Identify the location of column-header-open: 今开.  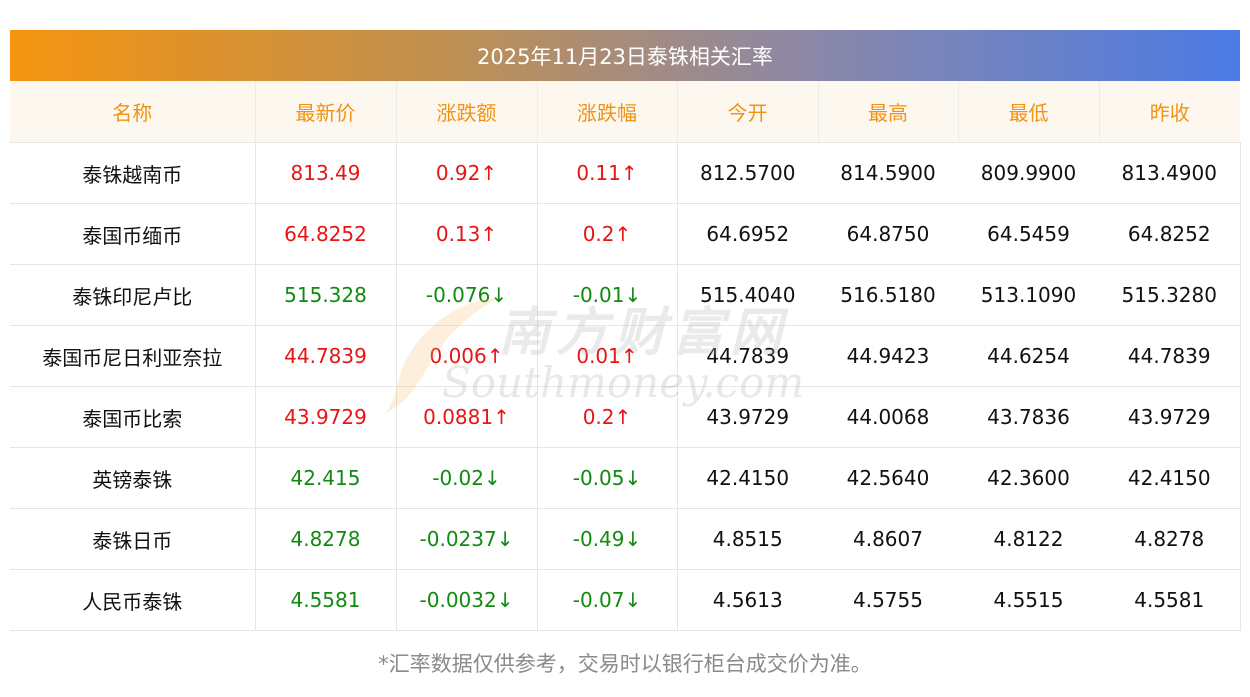
(748, 112).